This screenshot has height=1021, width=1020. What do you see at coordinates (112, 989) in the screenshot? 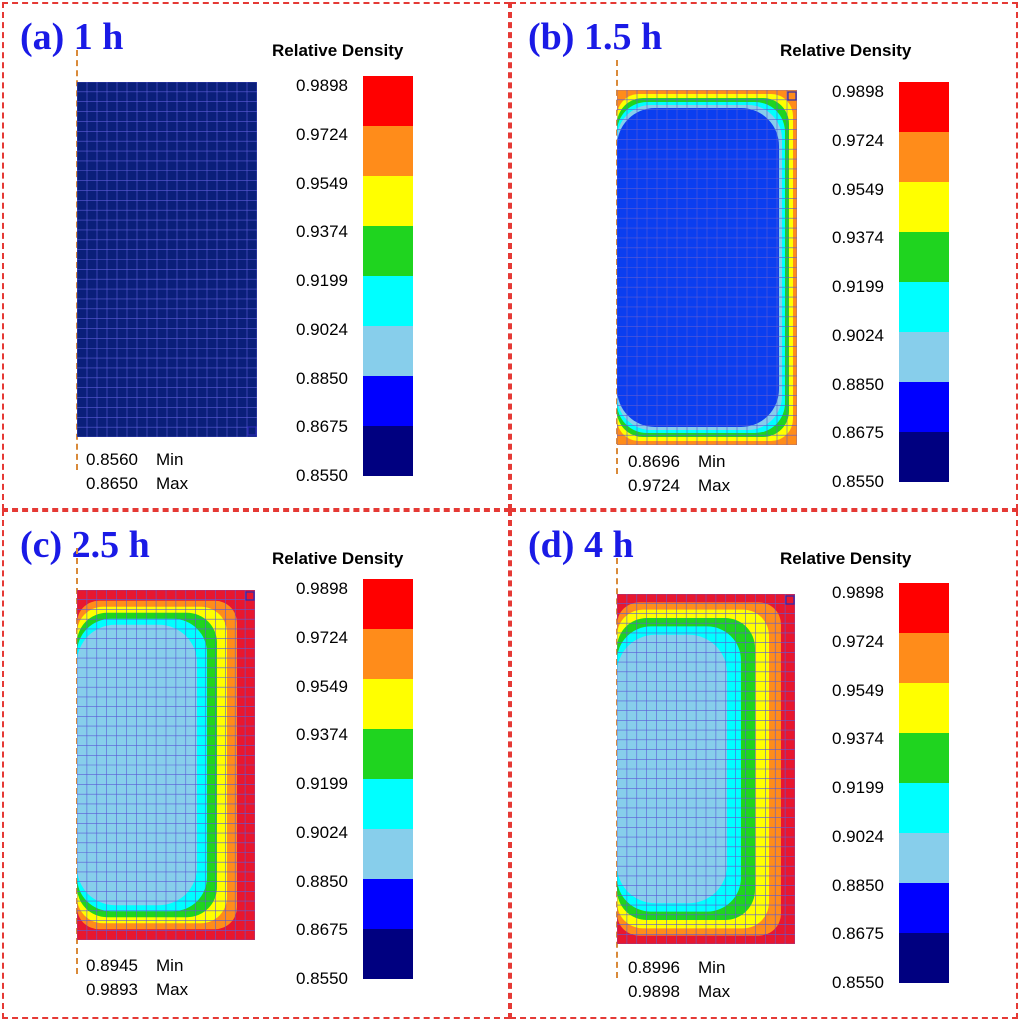
I see `max-value: 0.9893` at bounding box center [112, 989].